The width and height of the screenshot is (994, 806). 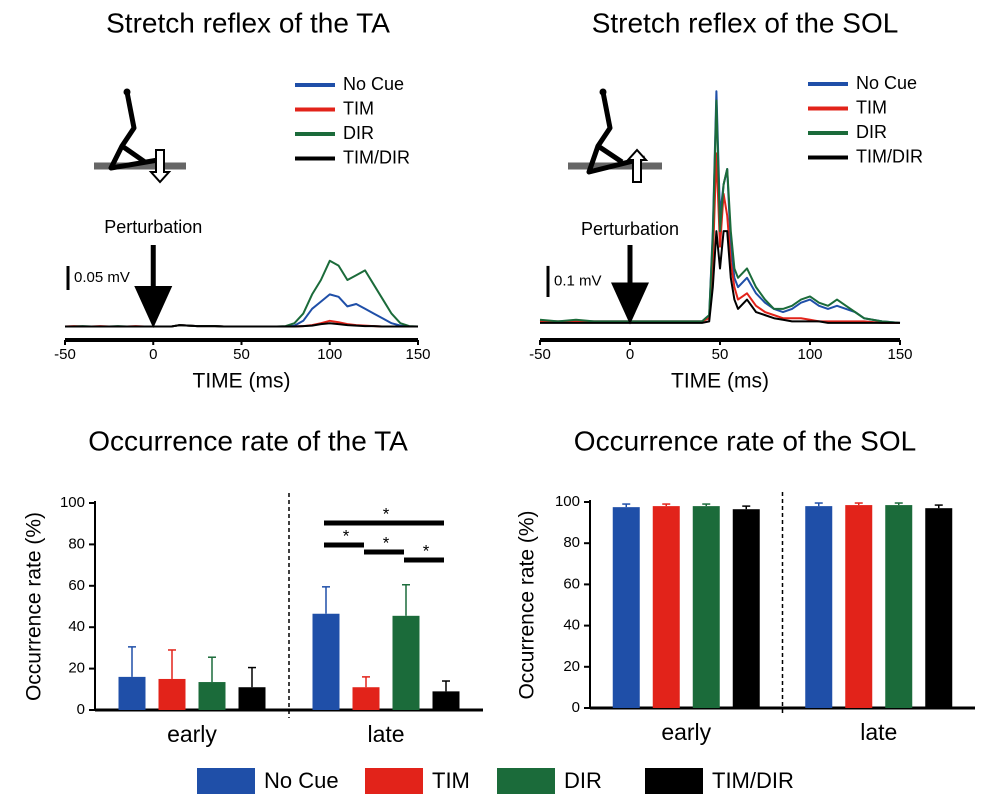 I want to click on chart-title: Stretch reflex of the TA, so click(x=248, y=22).